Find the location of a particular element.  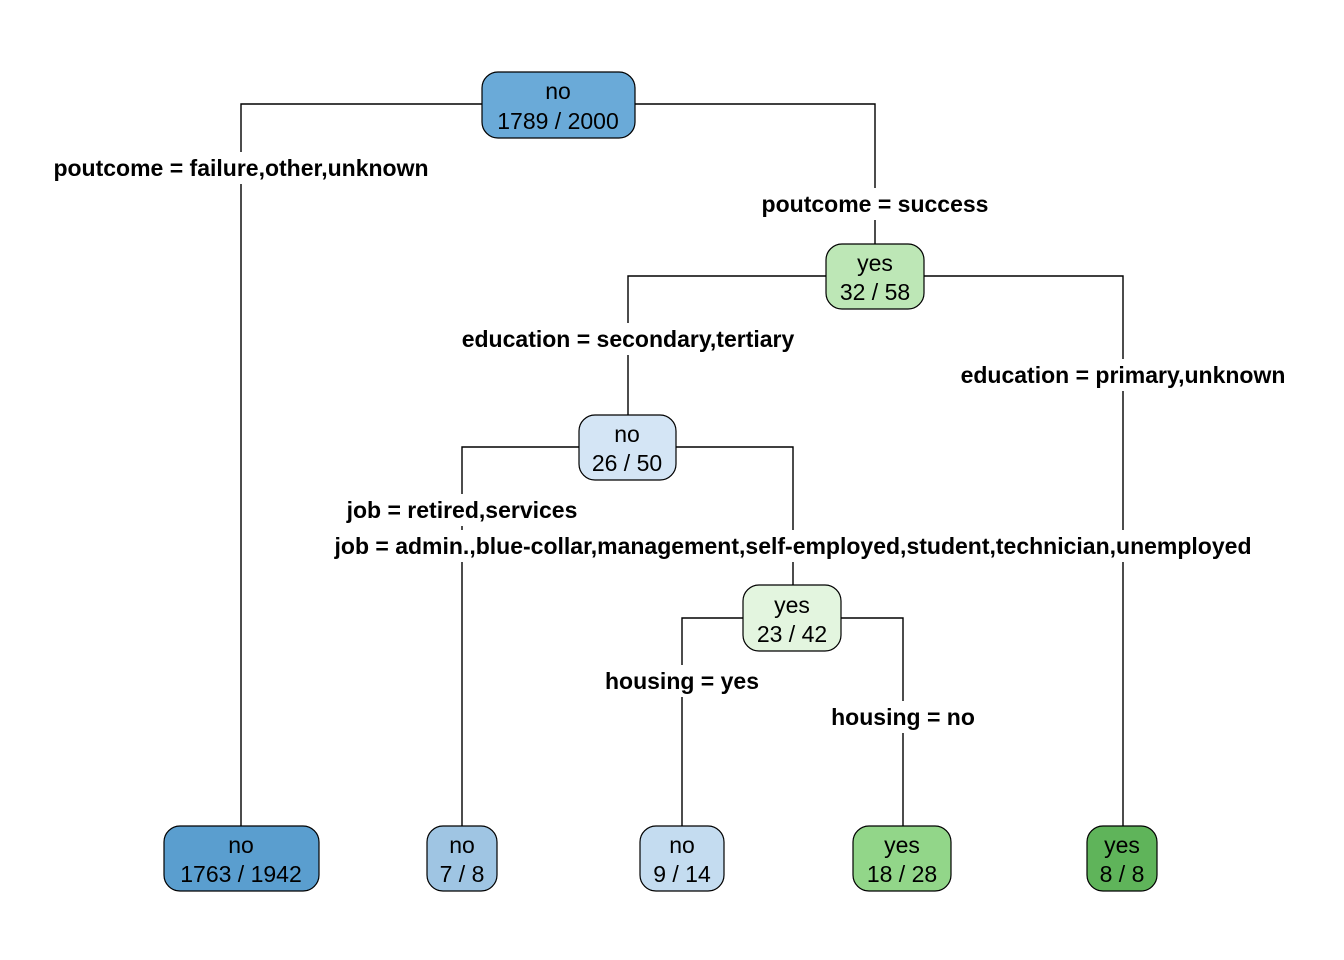

leaf-primary-unknown: yes 8 / 8 is located at coordinates (1122, 858).